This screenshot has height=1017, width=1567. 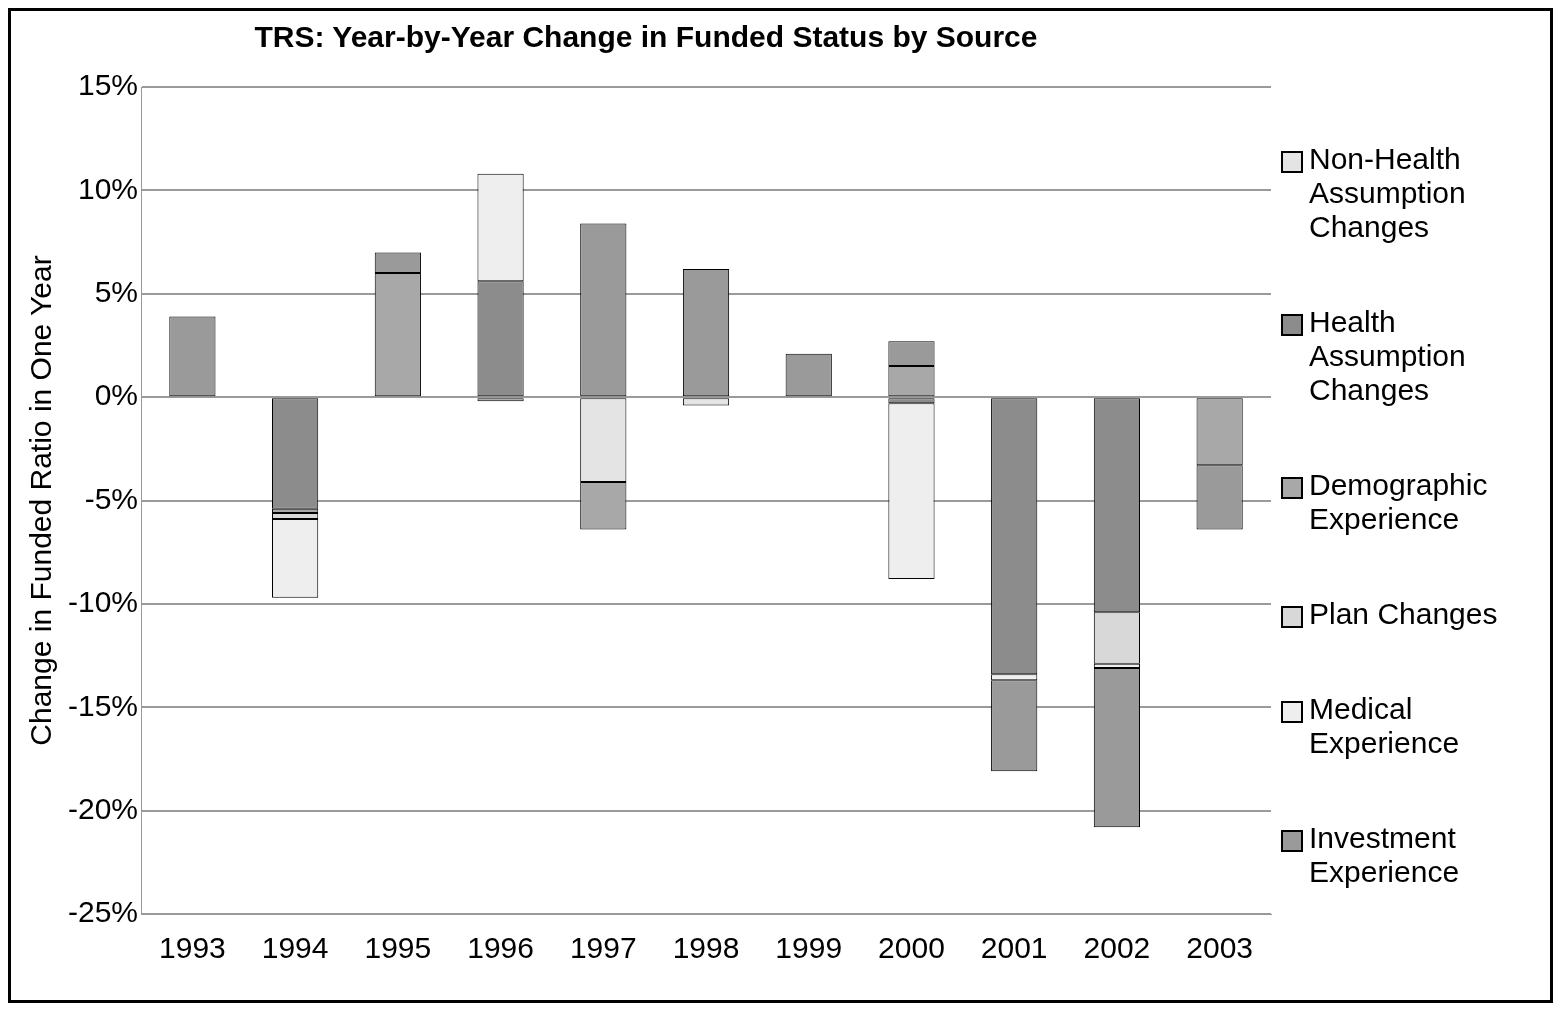 I want to click on x-tick-label: 1996, so click(x=500, y=948).